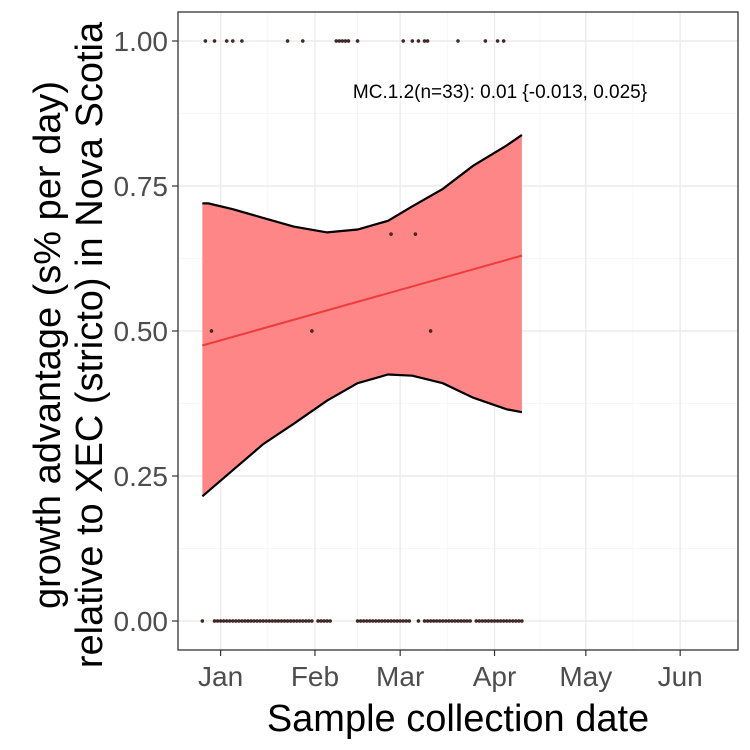  I want to click on x-tick-label: Feb, so click(315, 676).